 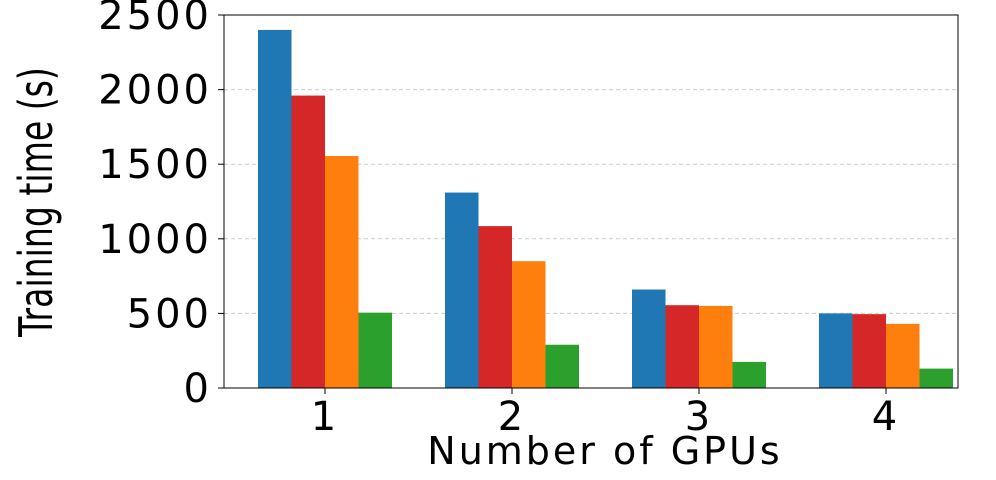 What do you see at coordinates (169, 314) in the screenshot?
I see `y-tick-label: 500` at bounding box center [169, 314].